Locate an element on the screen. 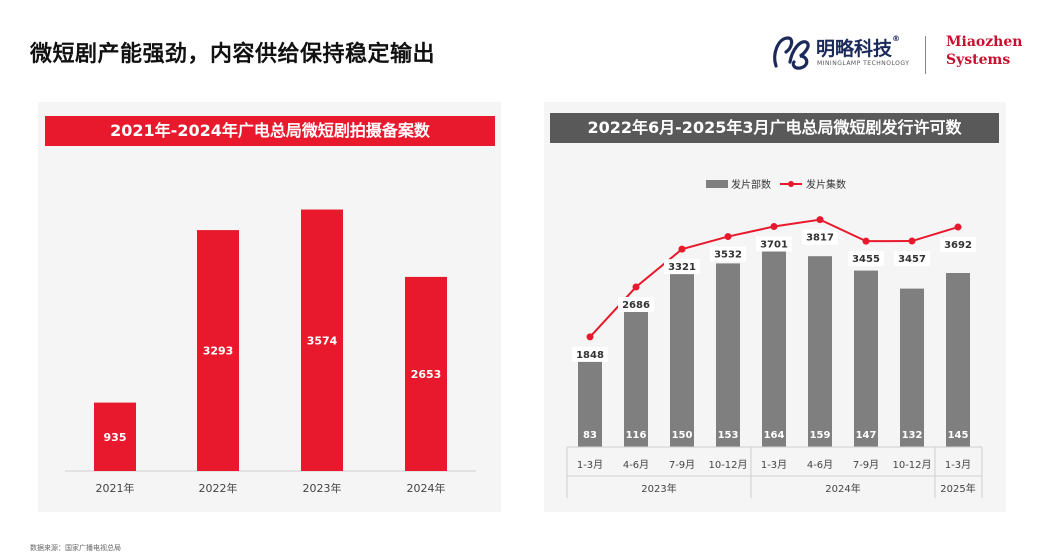  episodes-label: 3321 is located at coordinates (682, 267).